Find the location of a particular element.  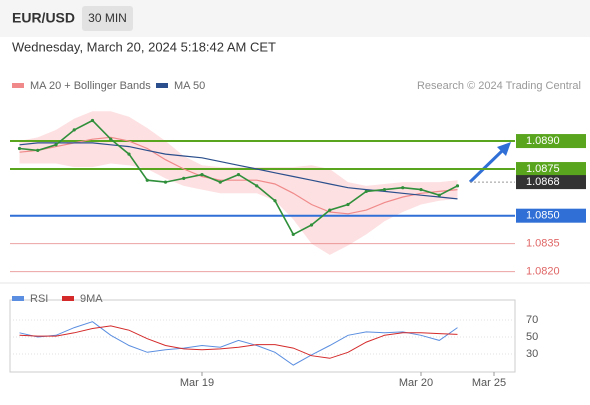

level-label: 1.0890 is located at coordinates (543, 141).